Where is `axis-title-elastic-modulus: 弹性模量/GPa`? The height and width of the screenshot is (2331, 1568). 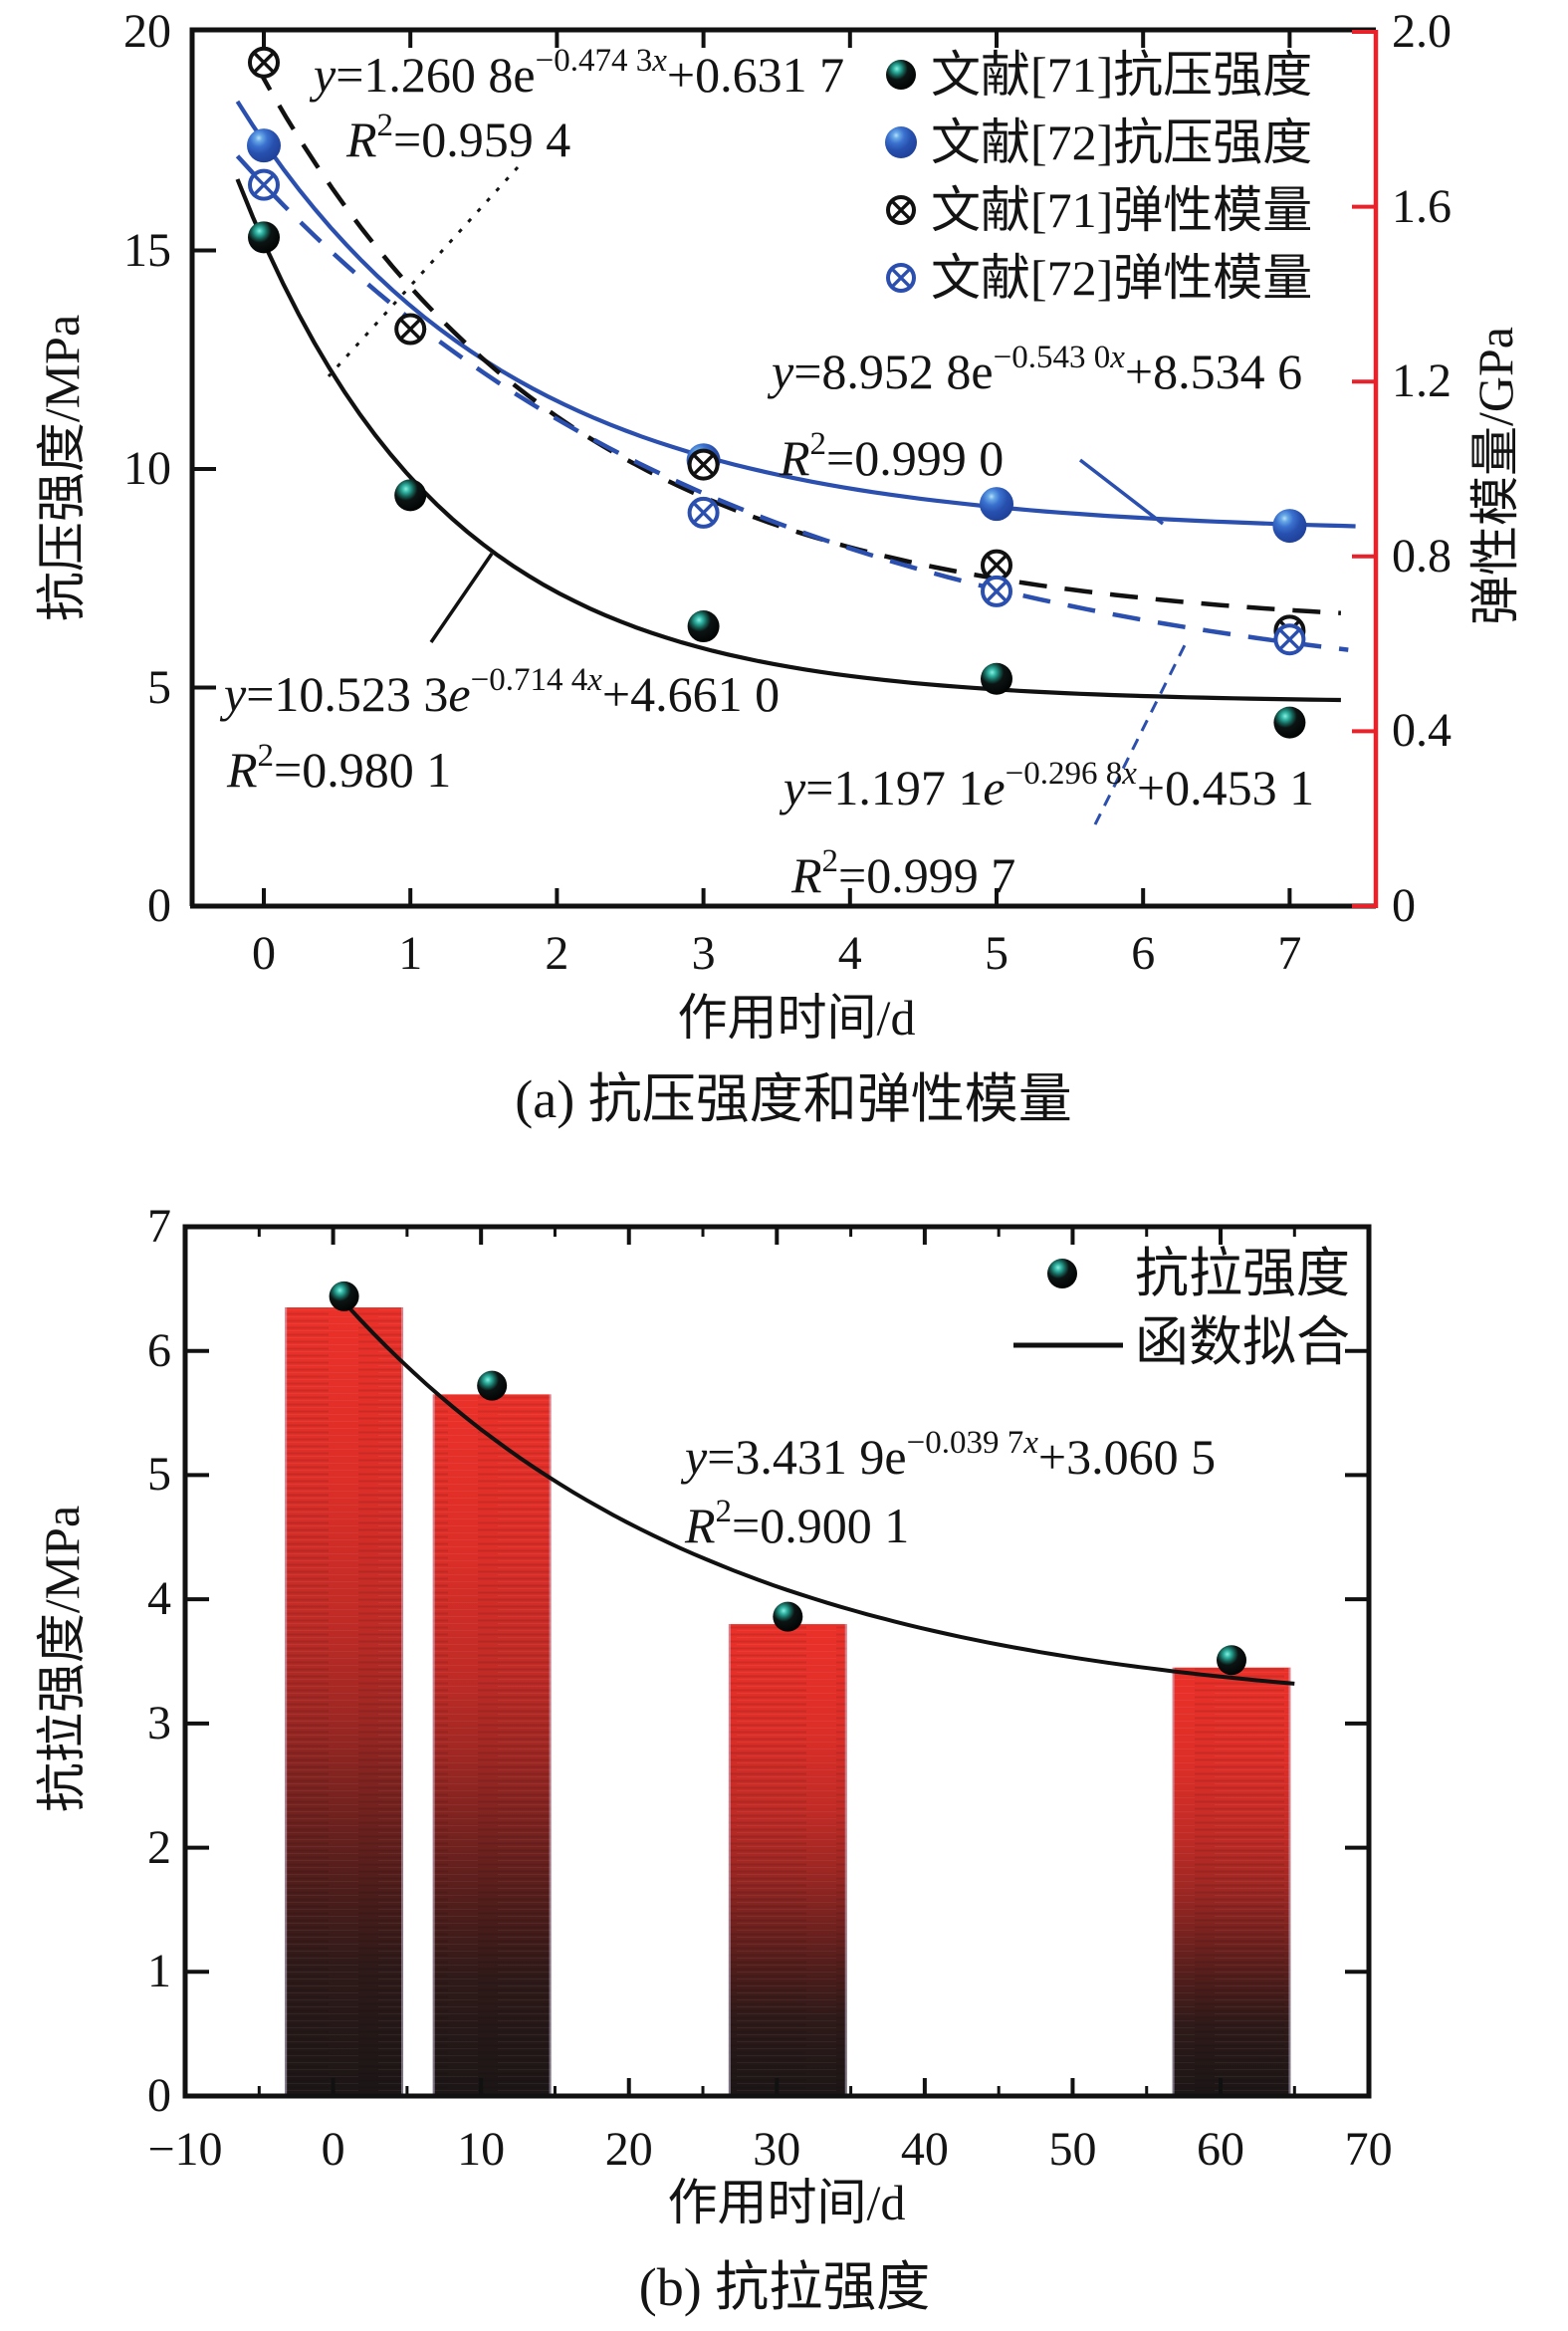
axis-title-elastic-modulus: 弹性模量/GPa is located at coordinates (1495, 476).